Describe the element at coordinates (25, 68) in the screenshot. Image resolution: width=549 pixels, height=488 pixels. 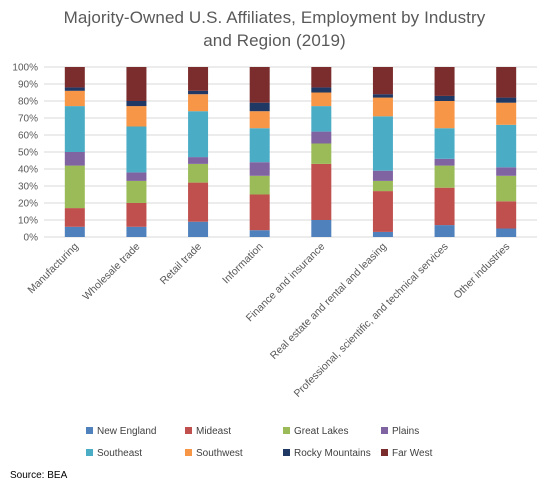
I see `y-tick-label: 100%` at that location.